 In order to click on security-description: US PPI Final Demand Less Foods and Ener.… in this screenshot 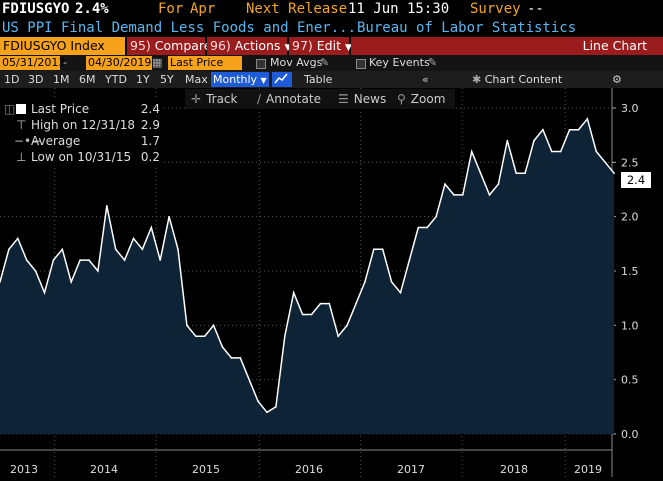, I will do `click(179, 28)`.